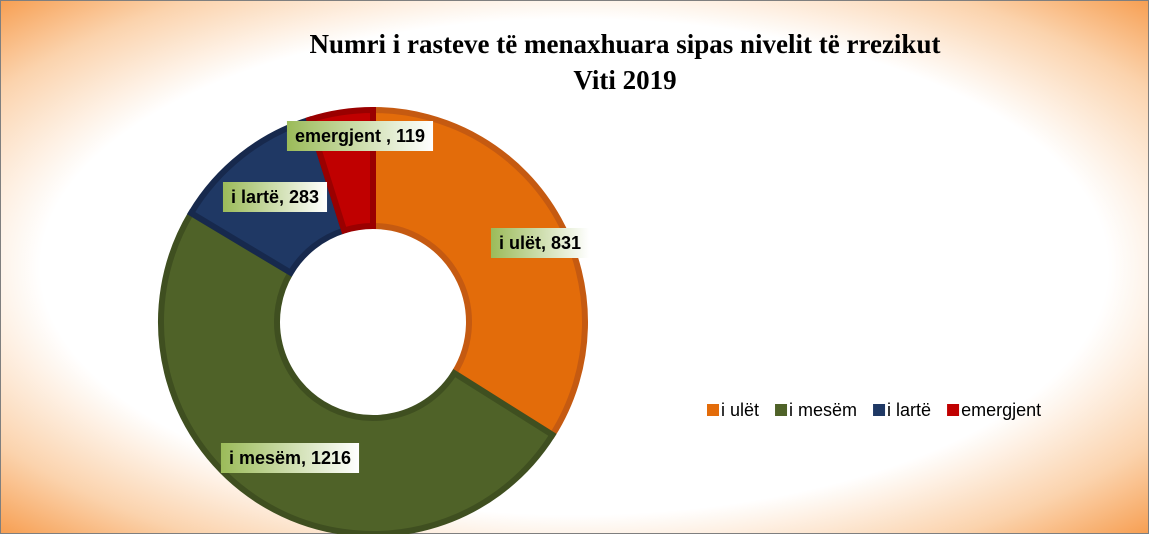 Image resolution: width=1149 pixels, height=534 pixels. I want to click on data-label: emergjent , 119, so click(360, 136).